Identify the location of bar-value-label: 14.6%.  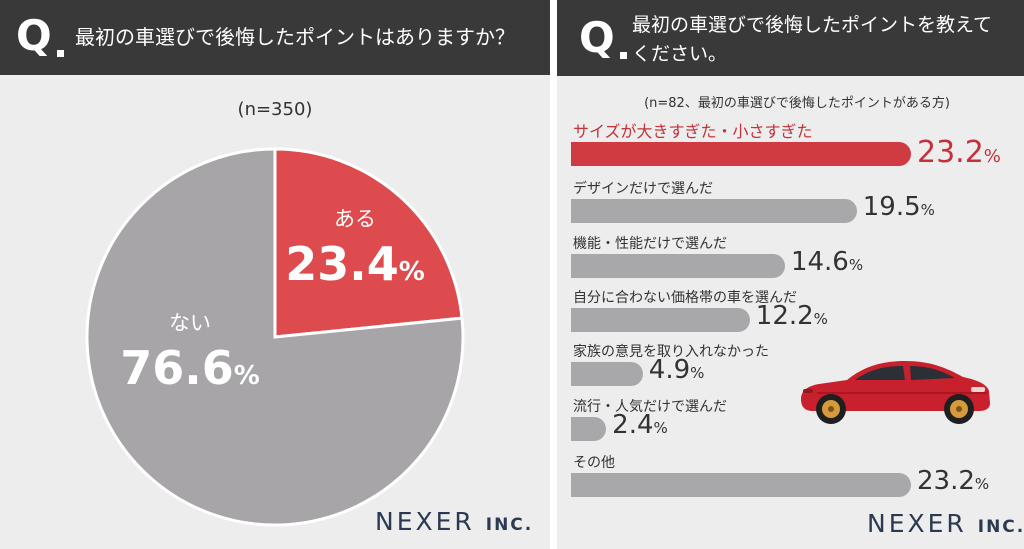
(827, 262).